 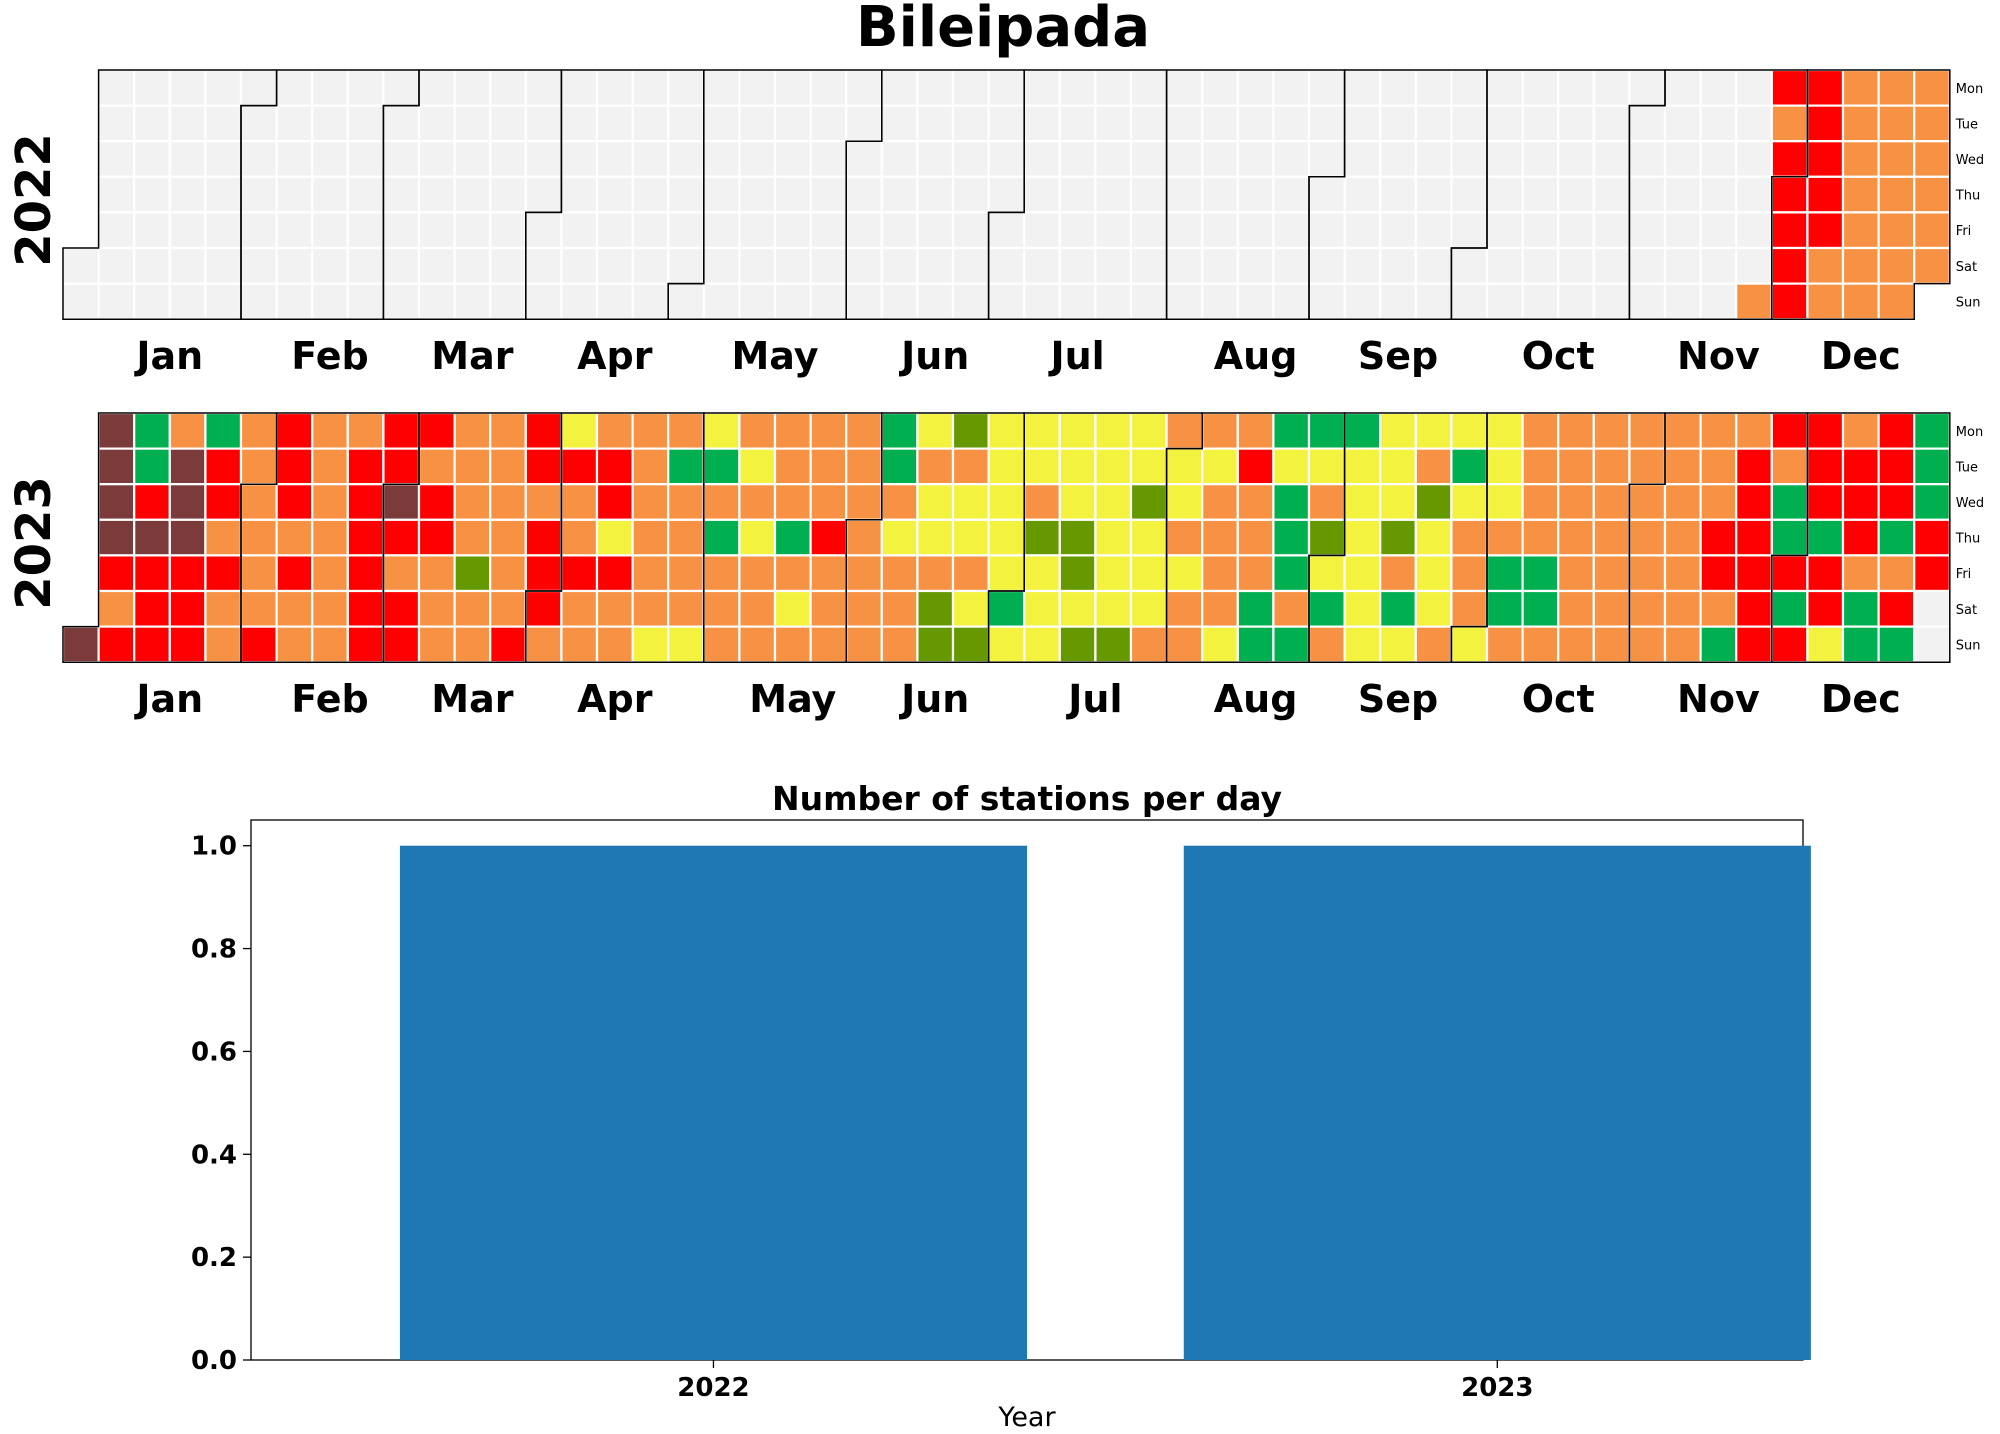 What do you see at coordinates (214, 1361) in the screenshot?
I see `y-tick-label: 0.0` at bounding box center [214, 1361].